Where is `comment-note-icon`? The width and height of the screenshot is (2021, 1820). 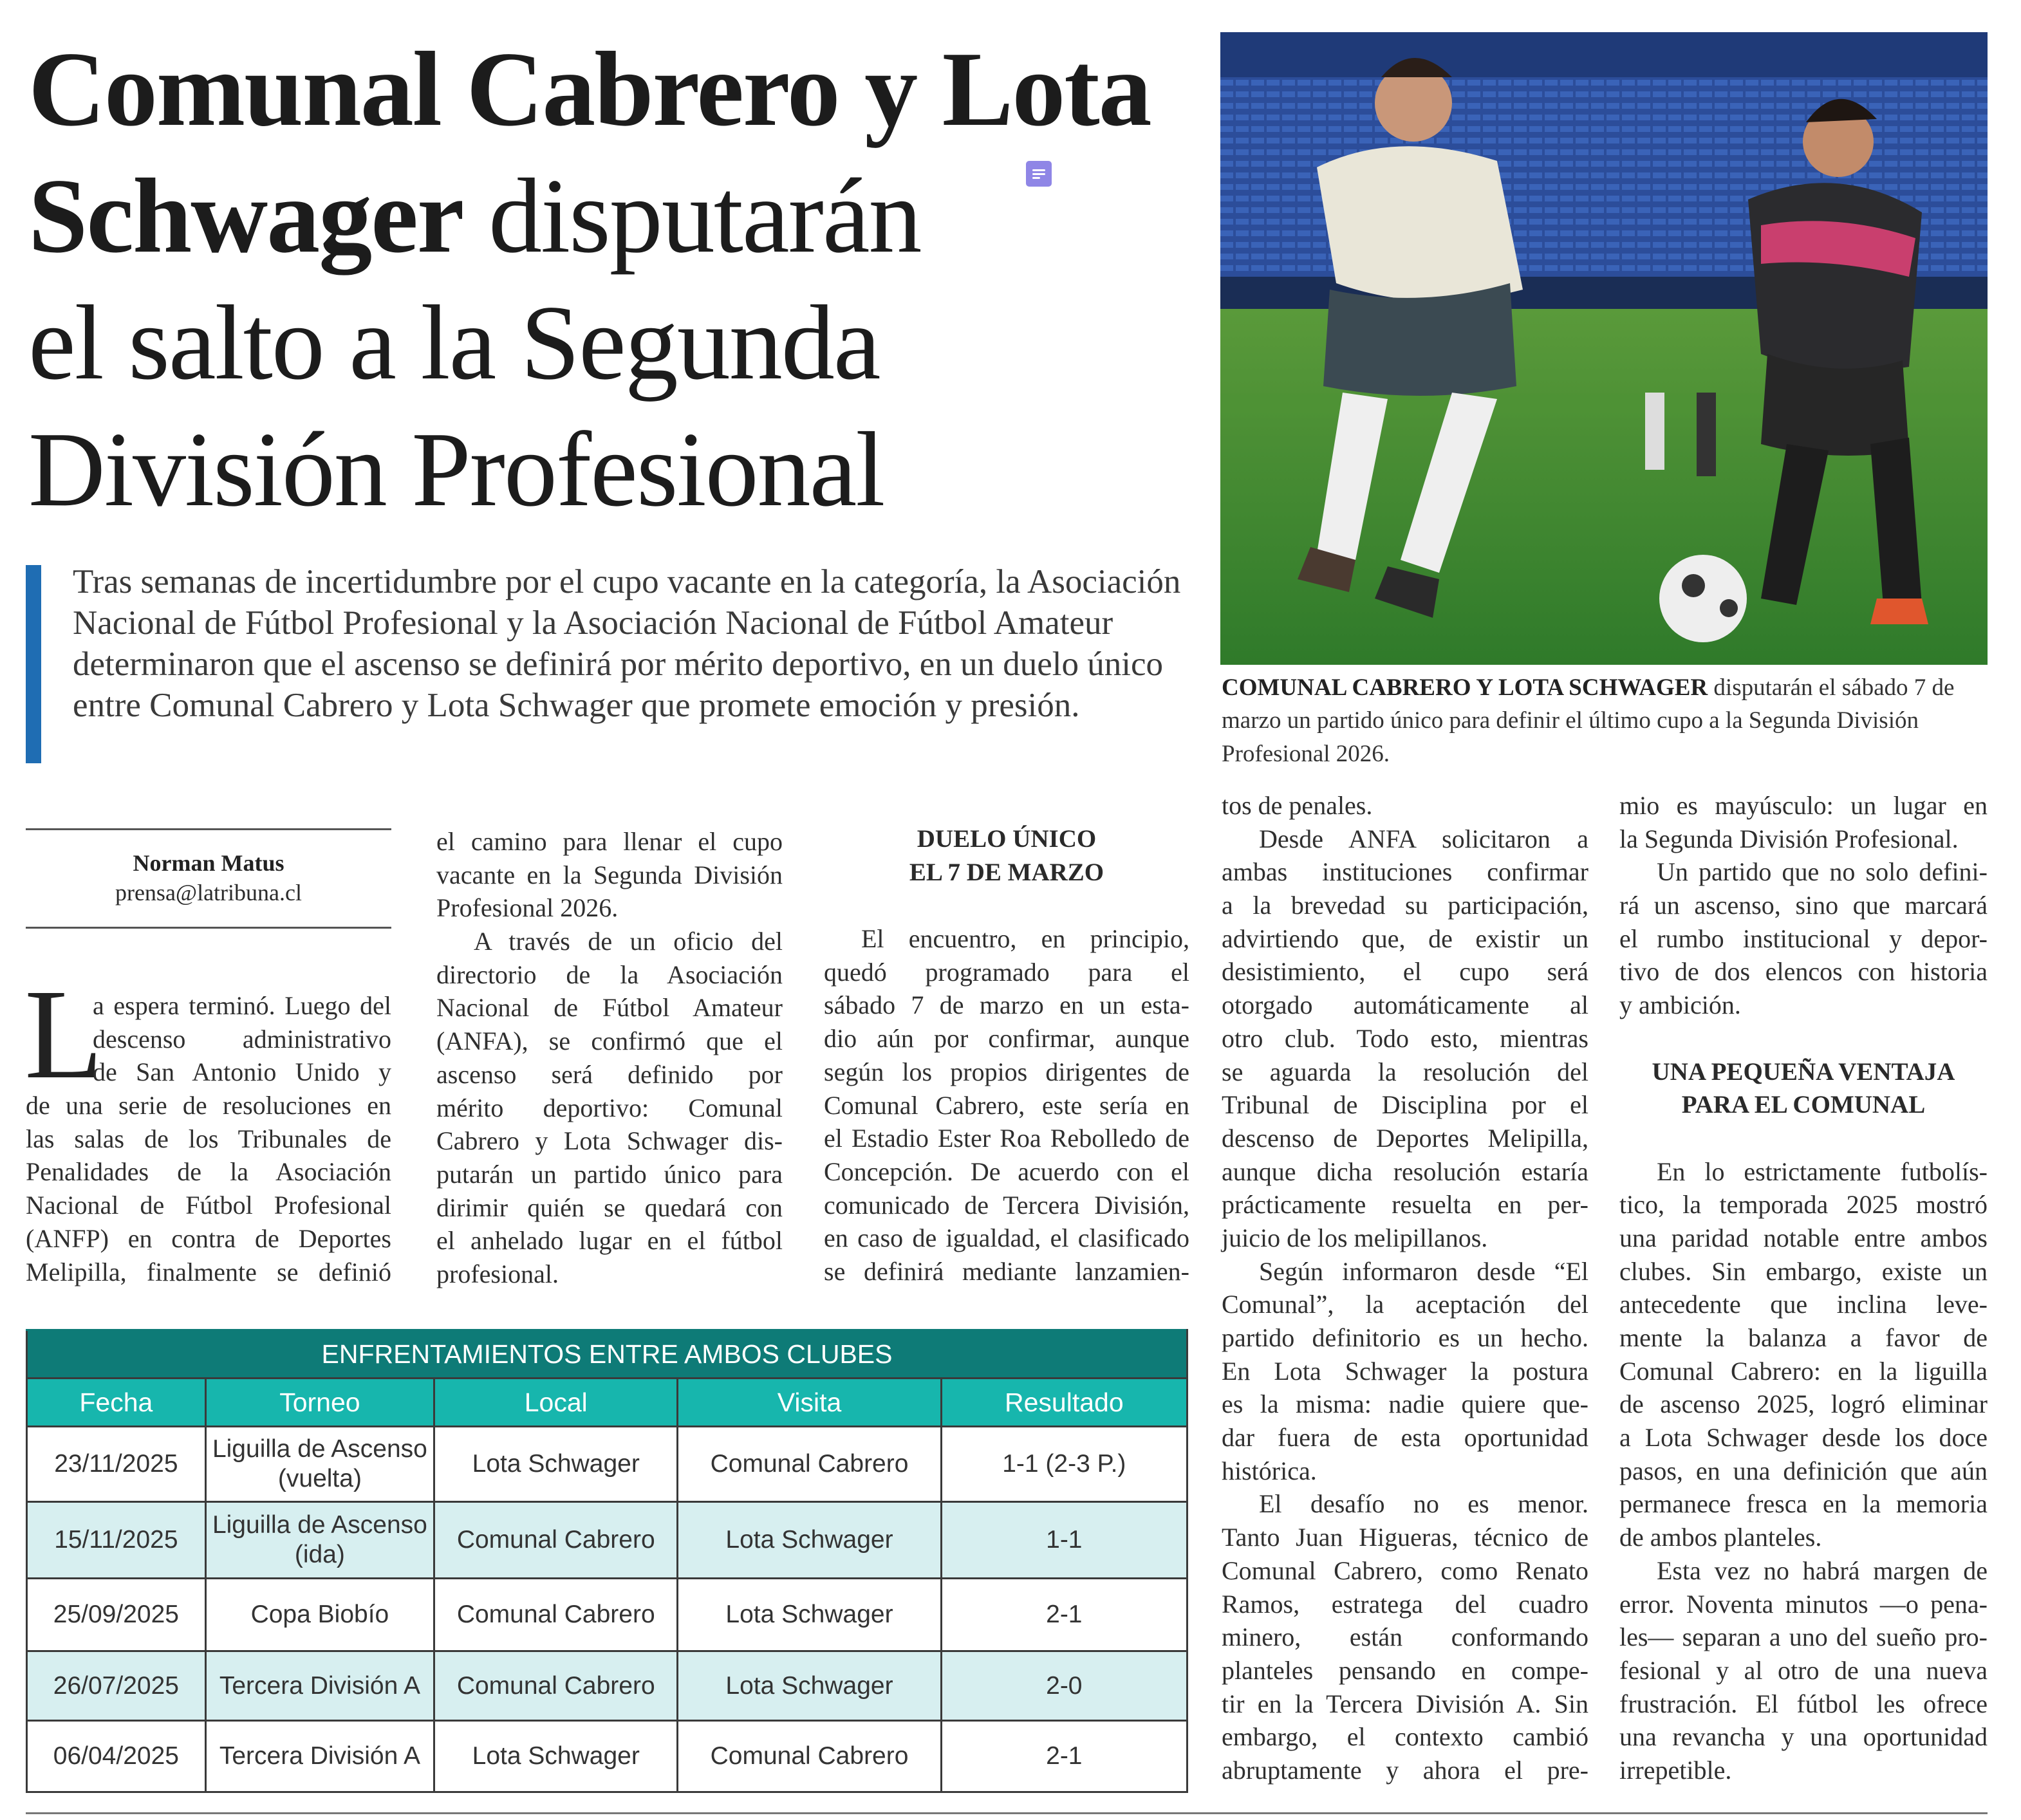 comment-note-icon is located at coordinates (1039, 174).